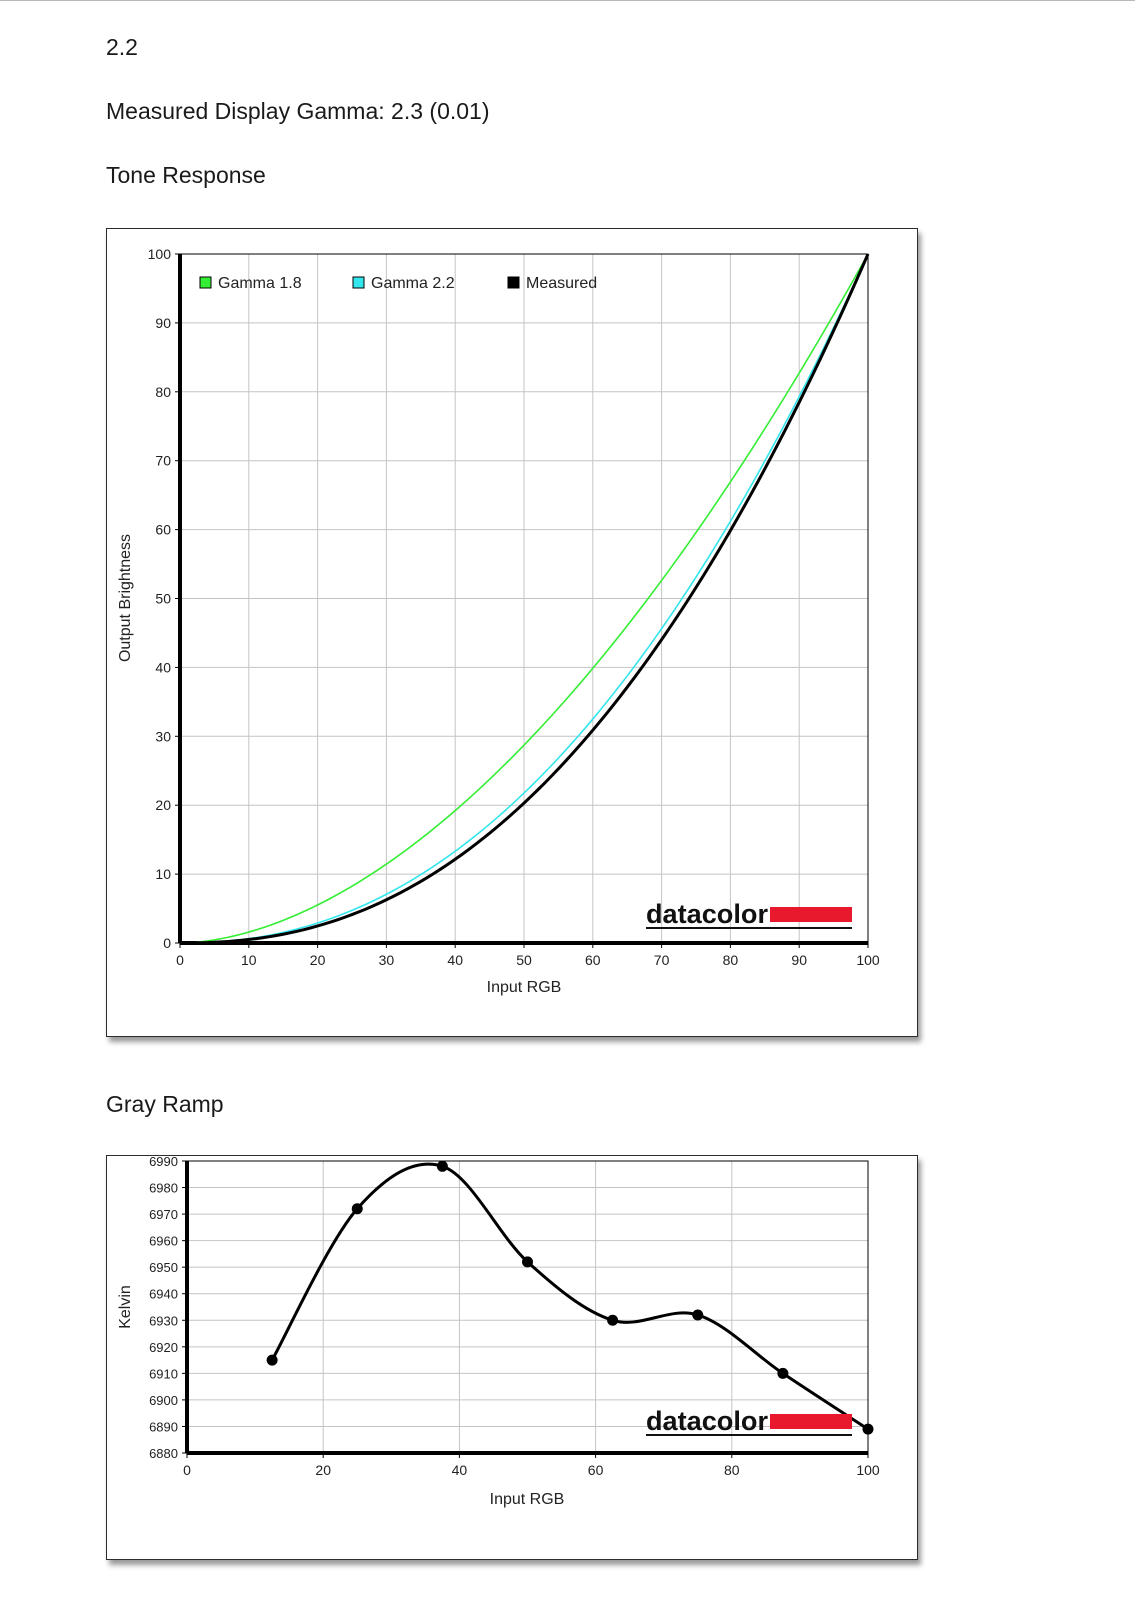 The width and height of the screenshot is (1135, 1603). What do you see at coordinates (163, 805) in the screenshot?
I see `y-tick-label: 20` at bounding box center [163, 805].